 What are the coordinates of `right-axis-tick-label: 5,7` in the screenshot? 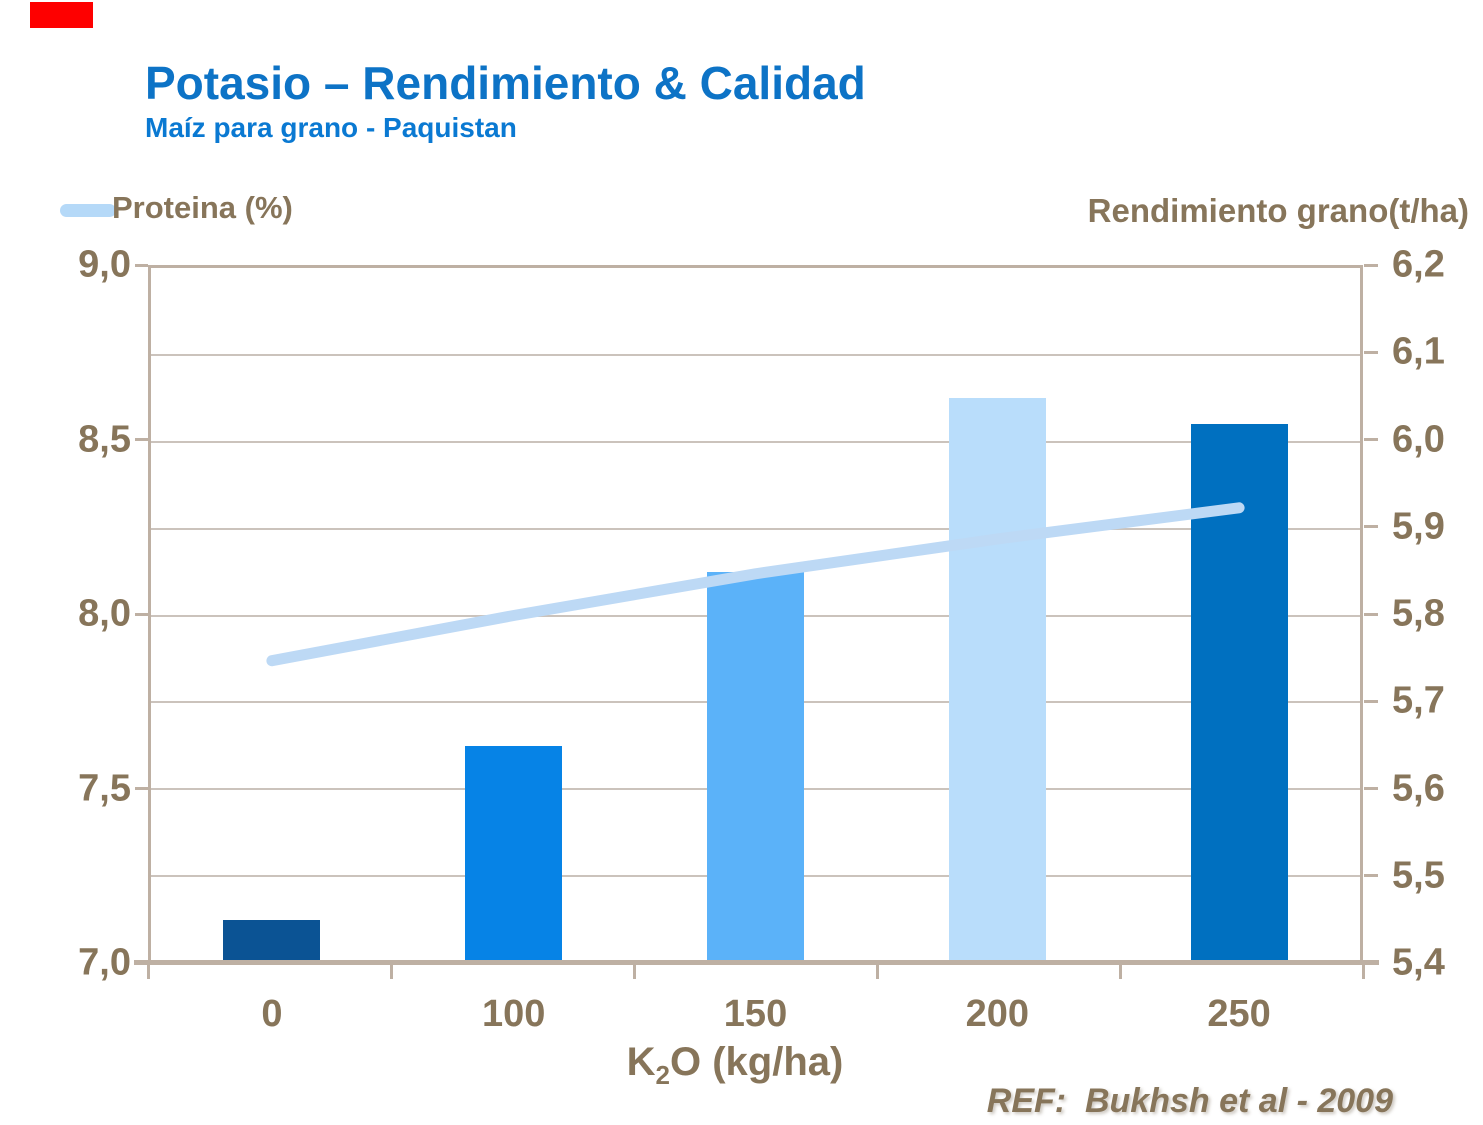 It's located at (1418, 700).